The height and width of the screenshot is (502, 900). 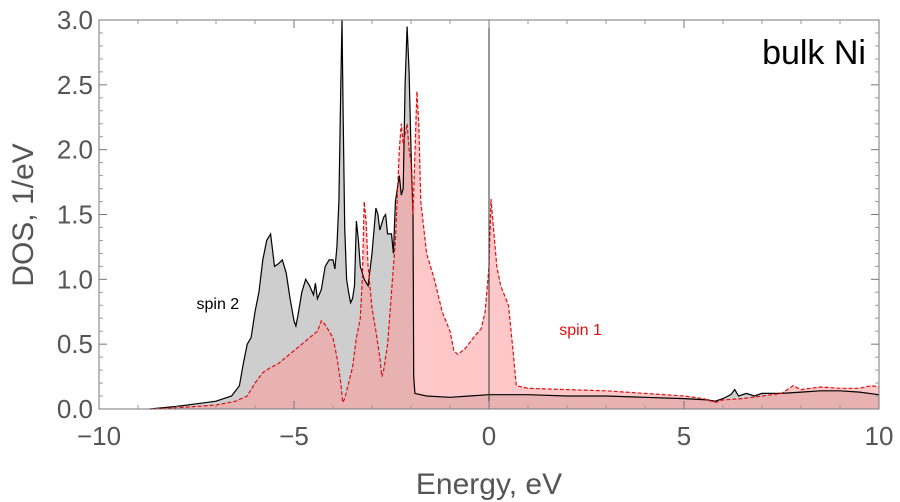 What do you see at coordinates (879, 436) in the screenshot?
I see `x-tick-label: 10` at bounding box center [879, 436].